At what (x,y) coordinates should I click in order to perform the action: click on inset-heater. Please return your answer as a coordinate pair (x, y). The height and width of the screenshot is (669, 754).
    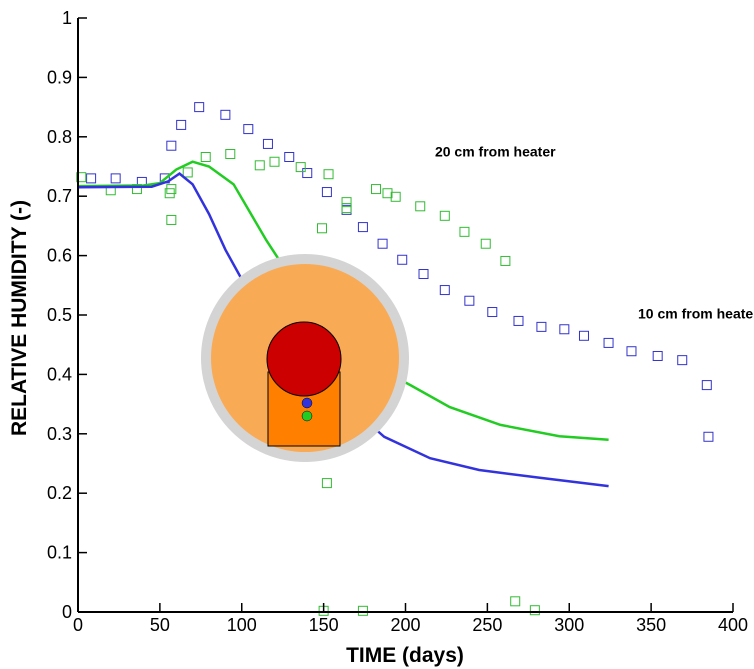
    Looking at the image, I should click on (304, 359).